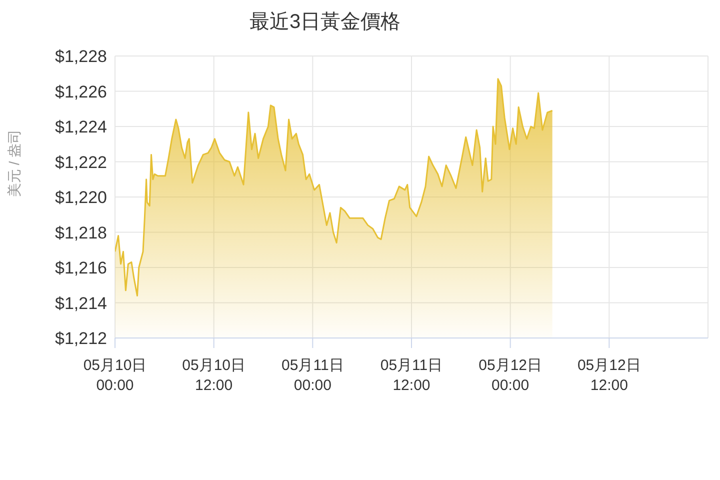 This screenshot has height=480, width=720. I want to click on y-tick-label: $1,228, so click(81, 56).